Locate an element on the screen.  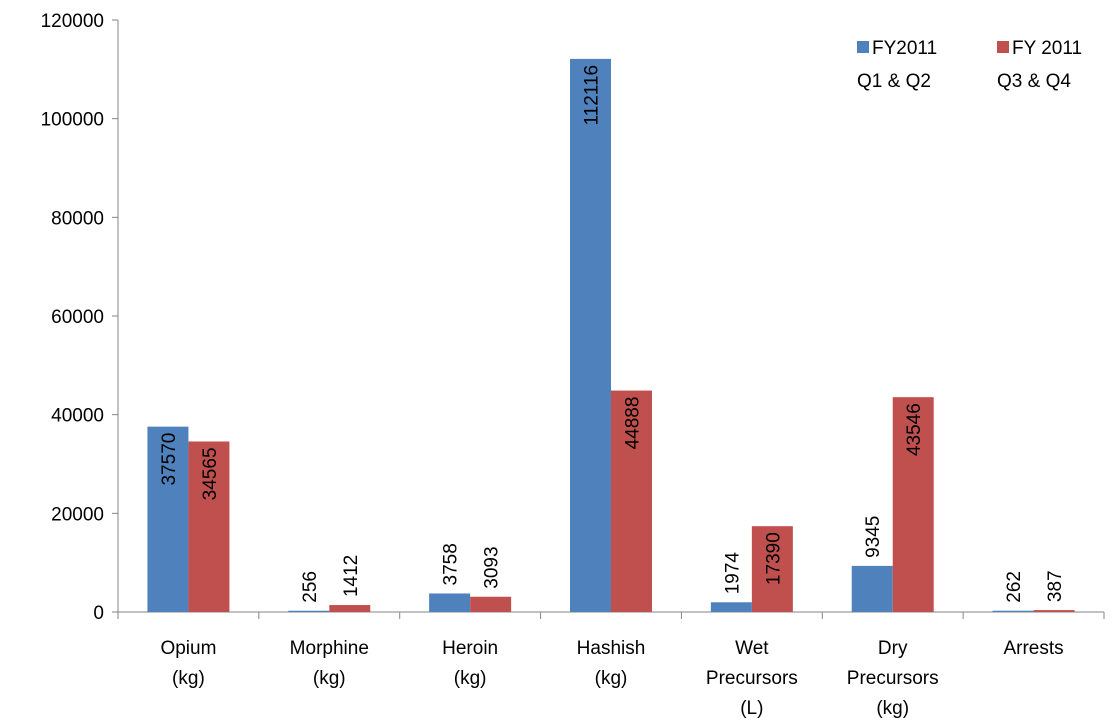
category-label: Morphine (kg) is located at coordinates (329, 663).